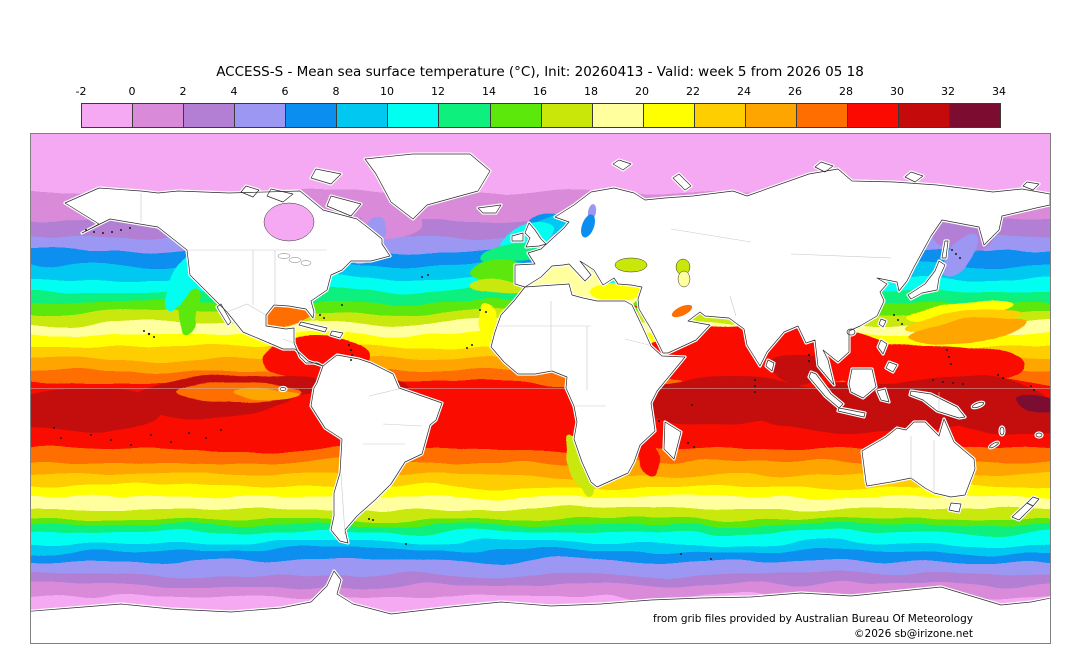 The height and width of the screenshot is (658, 1080). Describe the element at coordinates (978, 405) in the screenshot. I see `island-solomons` at that location.